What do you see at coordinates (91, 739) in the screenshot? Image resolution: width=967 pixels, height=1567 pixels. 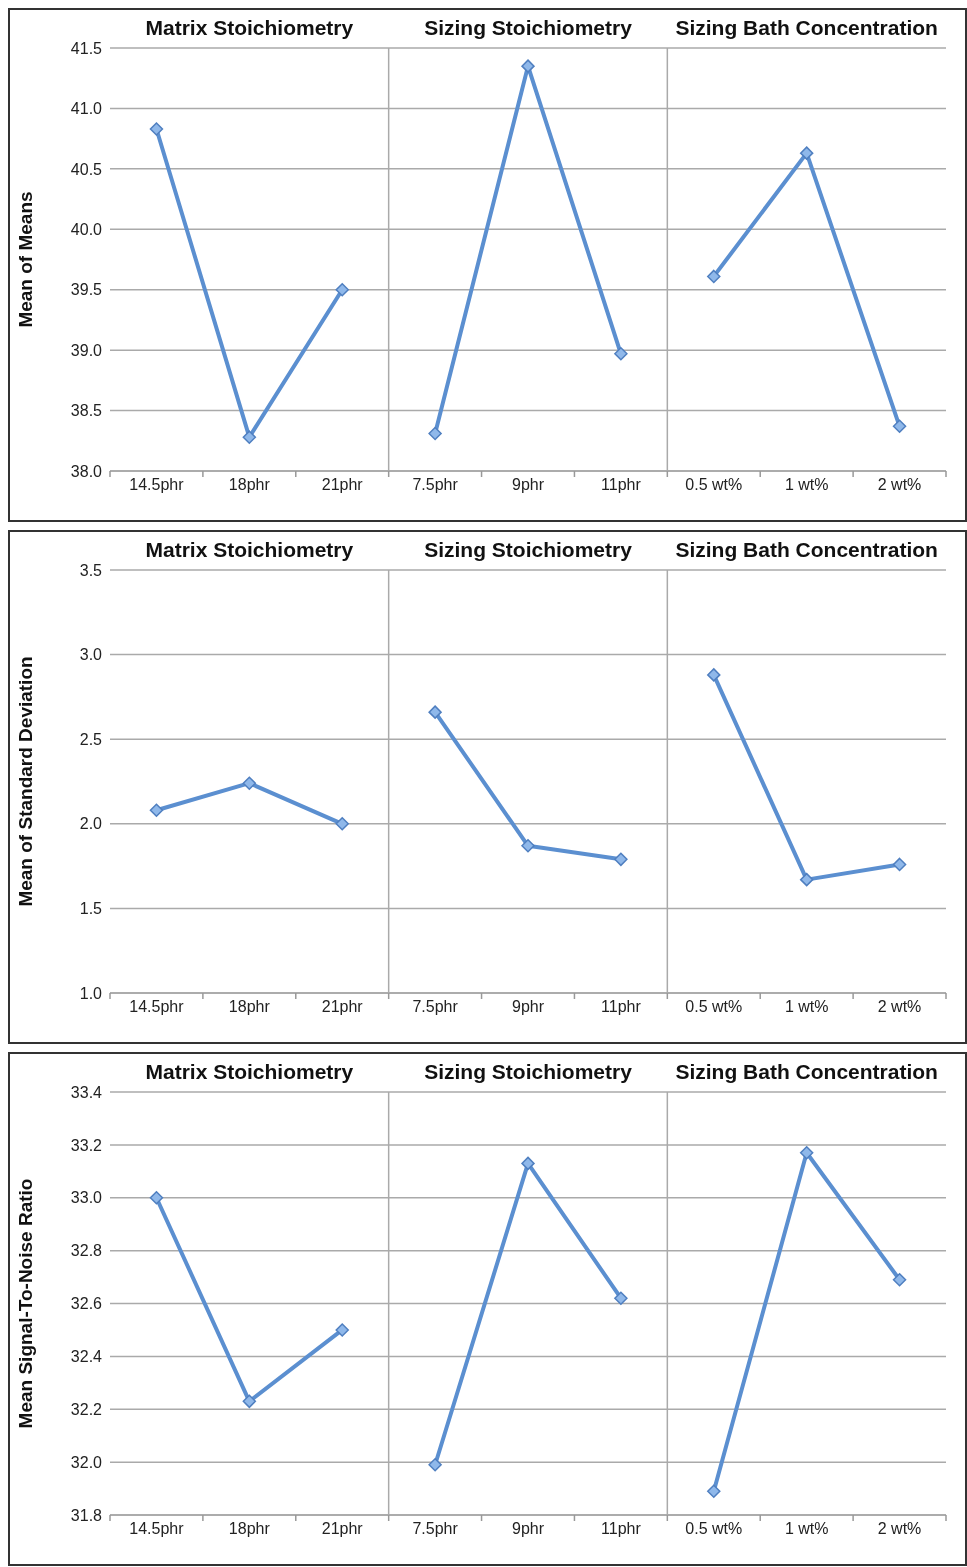 I see `y-tick-label: 2.5` at bounding box center [91, 739].